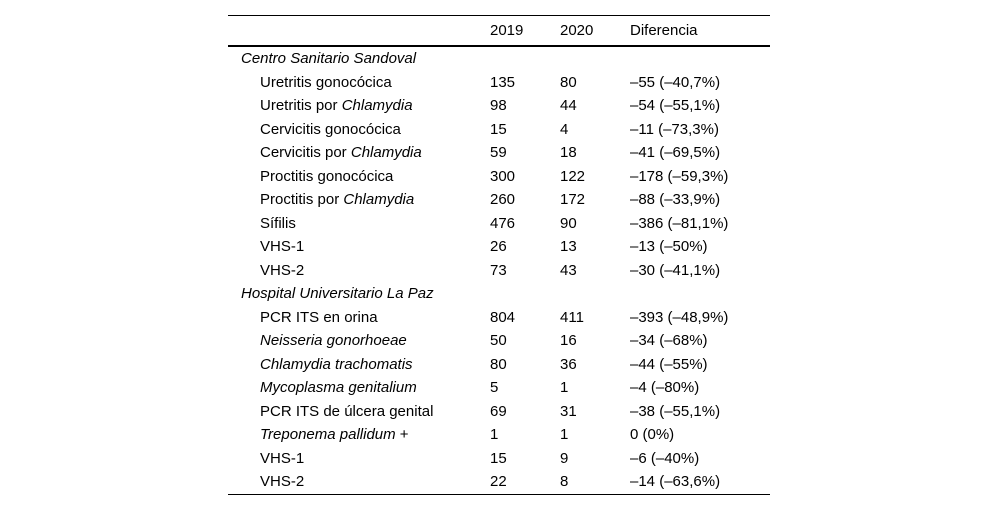 This screenshot has height=507, width=1000. I want to click on value-2020: 18, so click(568, 153).